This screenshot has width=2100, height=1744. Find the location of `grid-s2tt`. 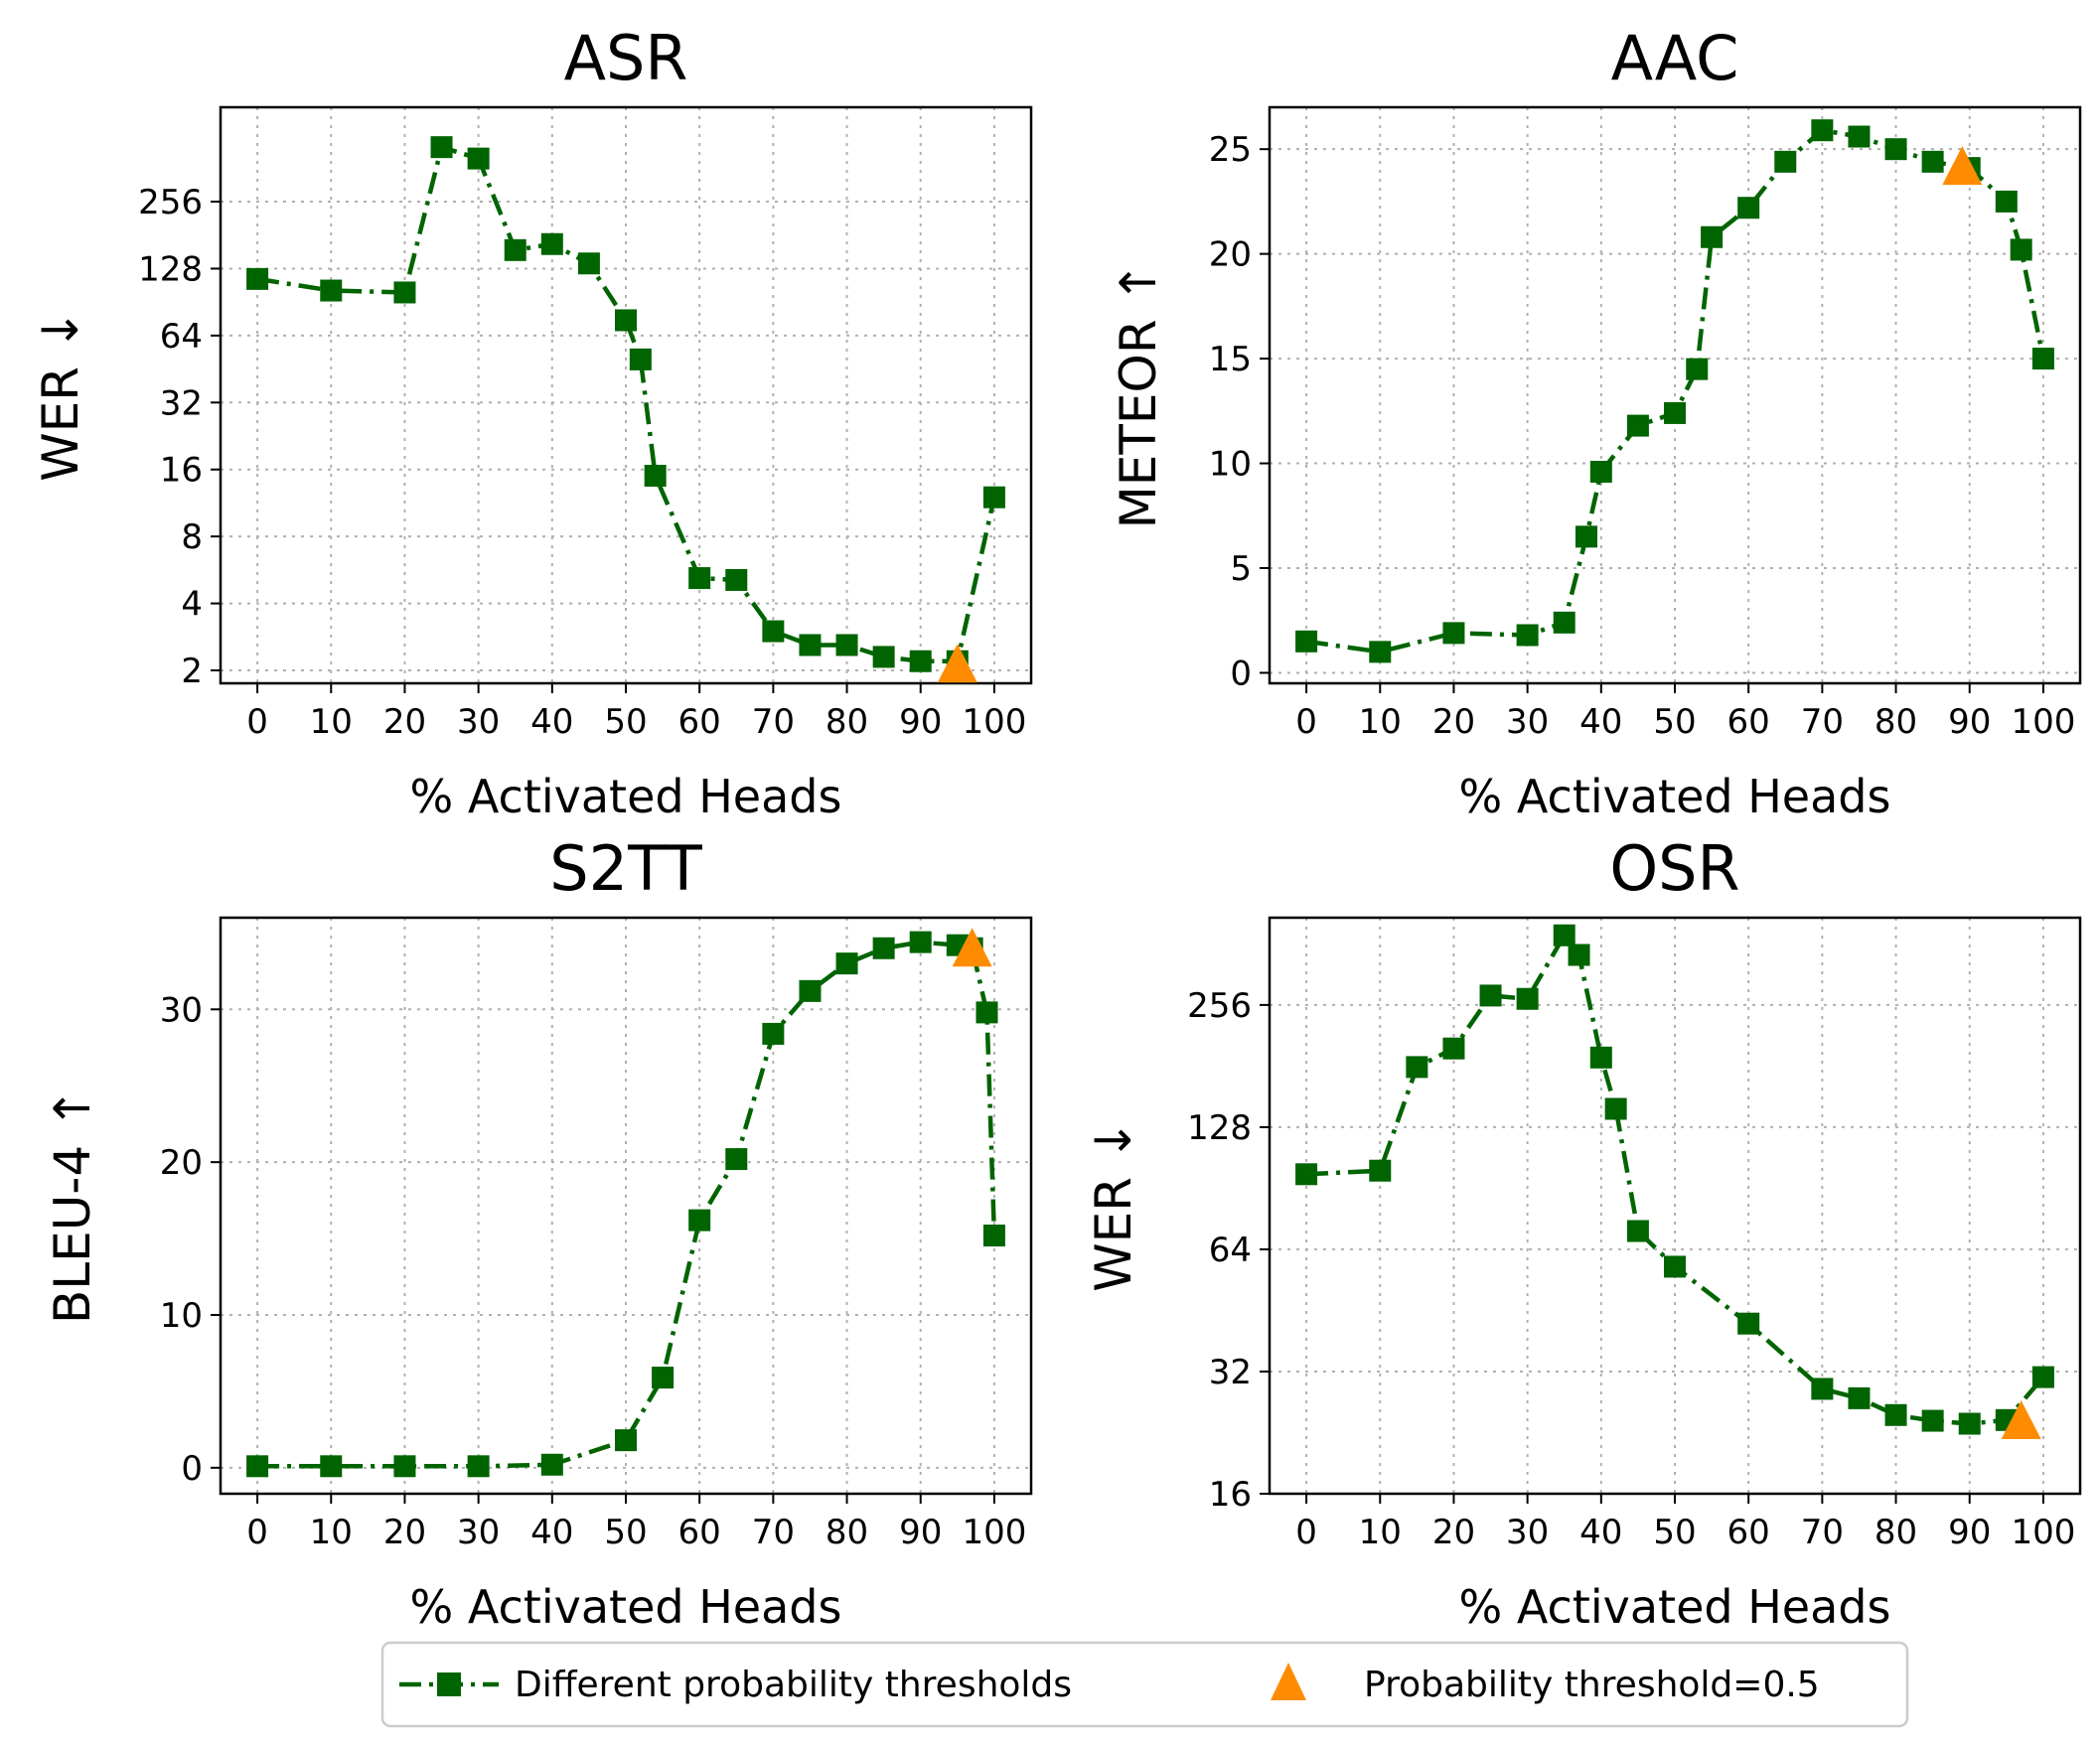

grid-s2tt is located at coordinates (626, 1206).